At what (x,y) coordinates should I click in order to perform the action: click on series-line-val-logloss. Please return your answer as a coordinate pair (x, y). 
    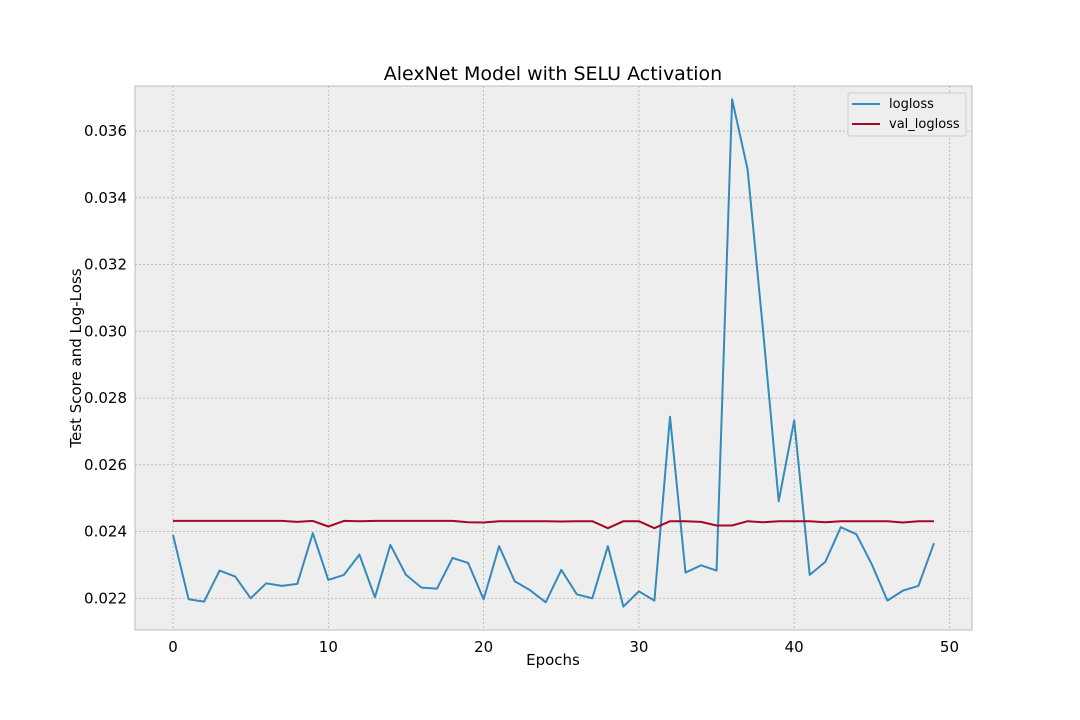
    Looking at the image, I should click on (553, 524).